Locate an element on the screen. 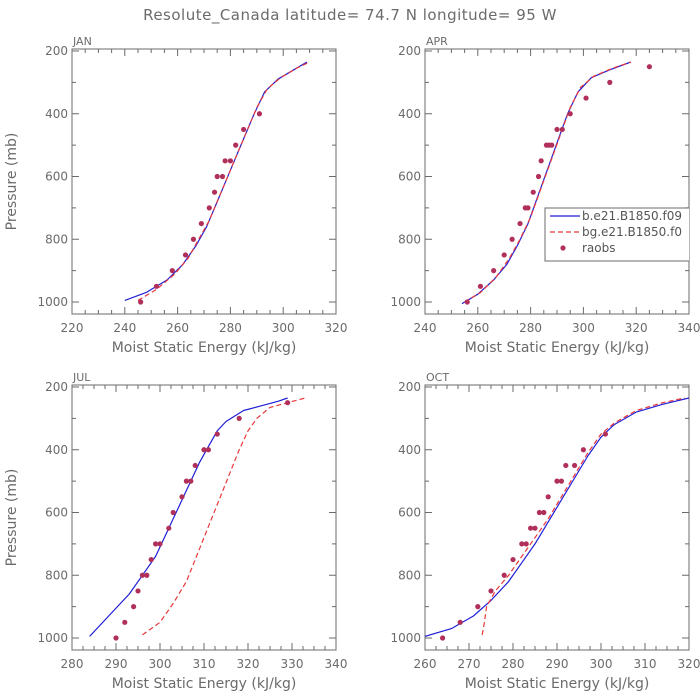  legend-entry-label: raobs is located at coordinates (599, 248).